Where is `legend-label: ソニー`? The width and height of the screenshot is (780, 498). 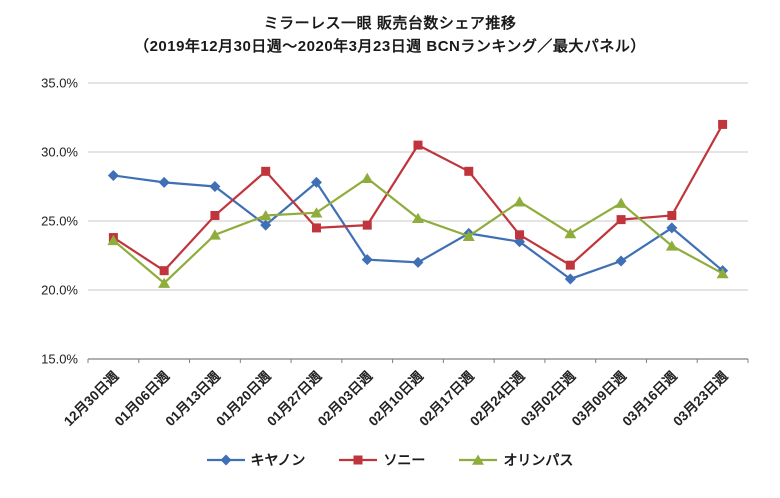
legend-label: ソニー is located at coordinates (404, 459).